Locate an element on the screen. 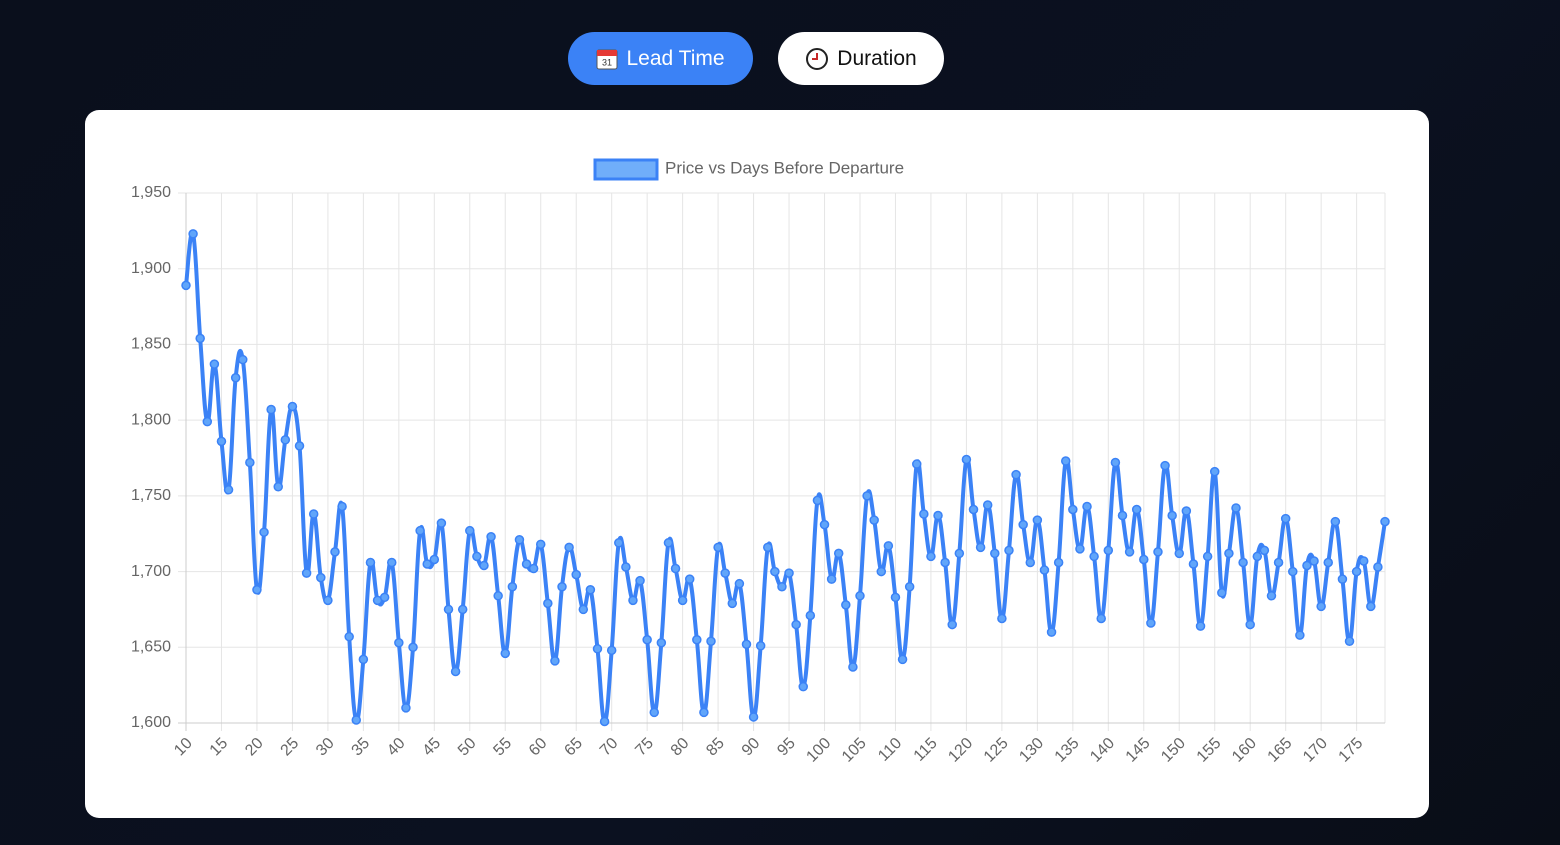  x-tick-label: 135 is located at coordinates (1067, 750).